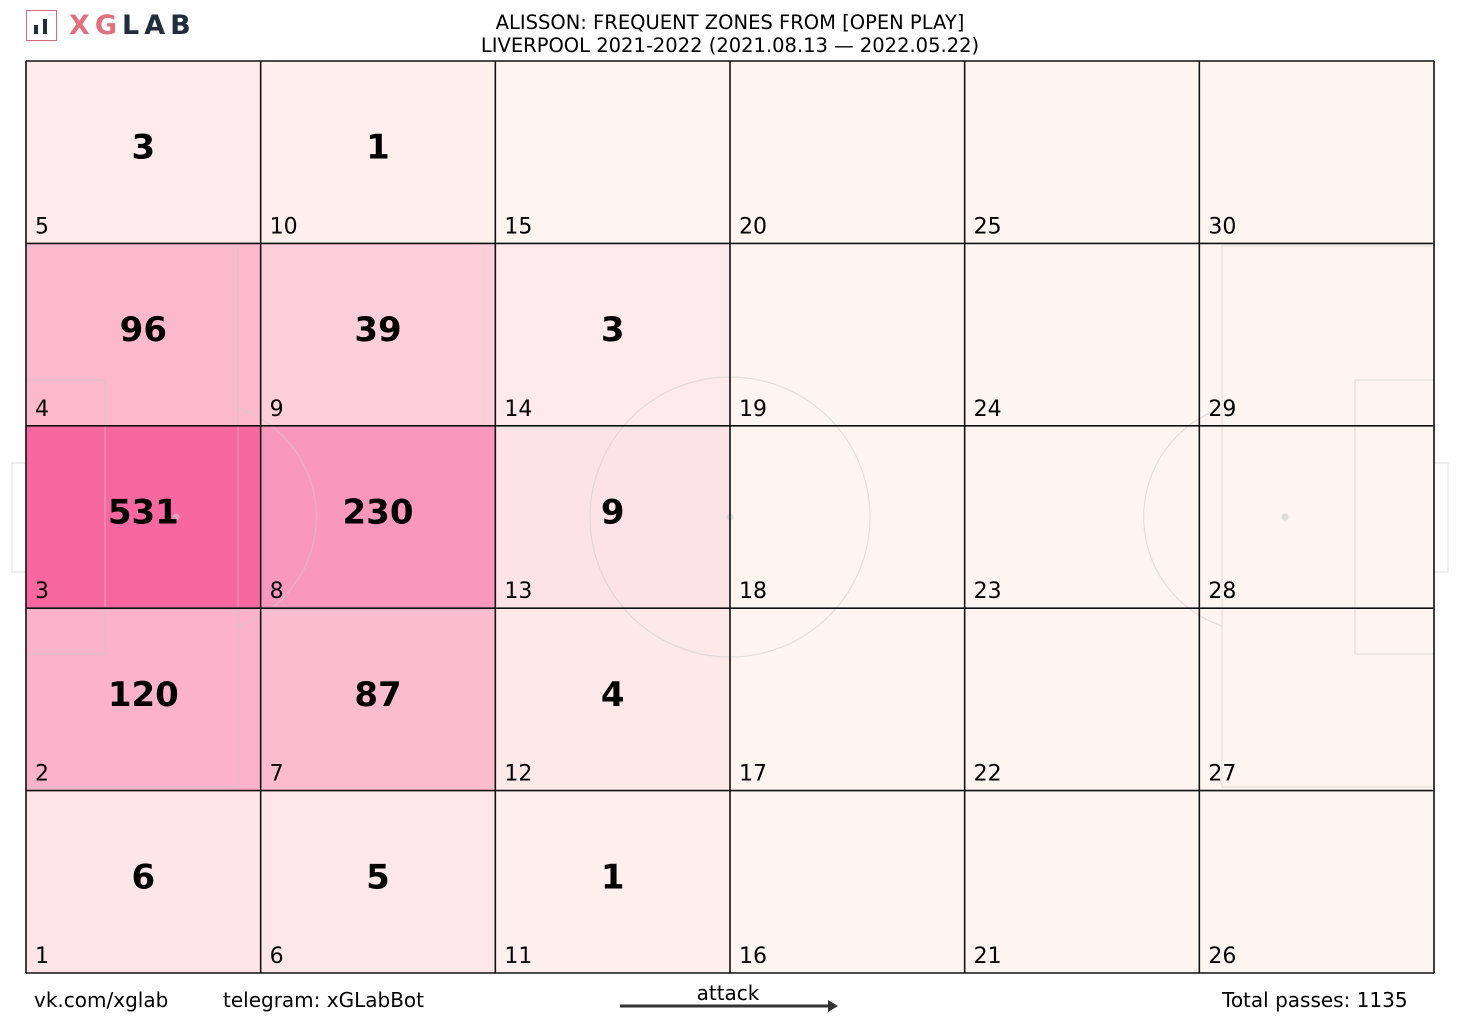  Describe the element at coordinates (1222, 409) in the screenshot. I see `zone-number-label: 29` at that location.